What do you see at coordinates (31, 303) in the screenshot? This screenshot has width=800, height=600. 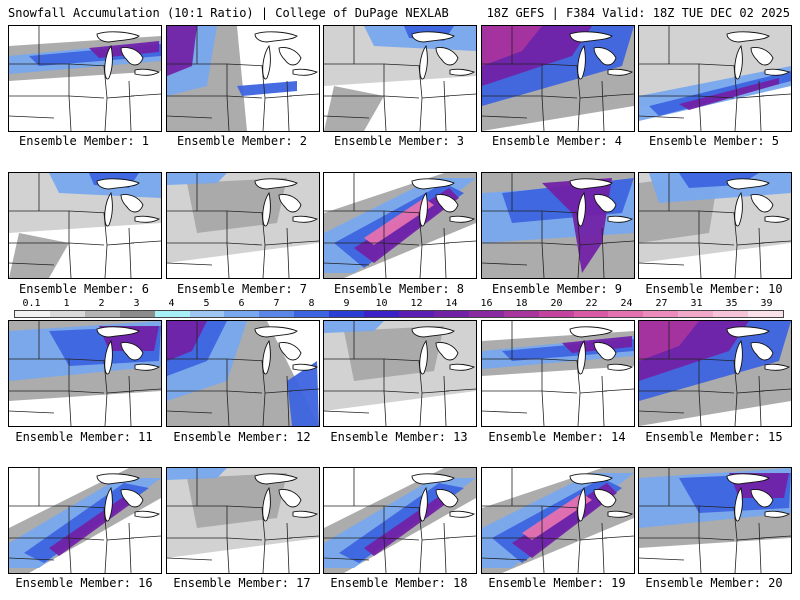 I see `colorbar-label: 0.1` at bounding box center [31, 303].